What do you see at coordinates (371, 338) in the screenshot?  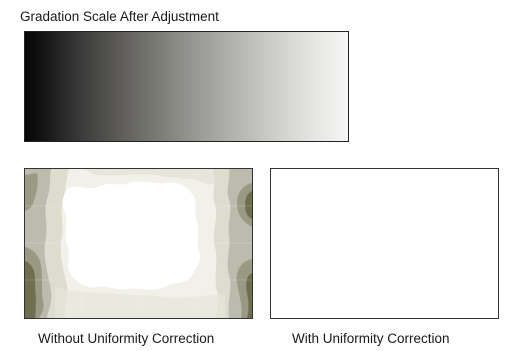 I see `with-correction-caption: With Uniformity Correction` at bounding box center [371, 338].